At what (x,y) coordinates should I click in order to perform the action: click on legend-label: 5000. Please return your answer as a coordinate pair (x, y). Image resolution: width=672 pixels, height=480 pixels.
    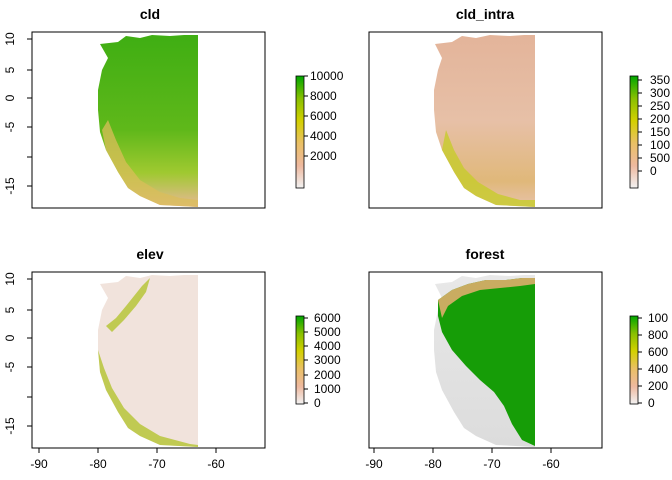
    Looking at the image, I should click on (327, 332).